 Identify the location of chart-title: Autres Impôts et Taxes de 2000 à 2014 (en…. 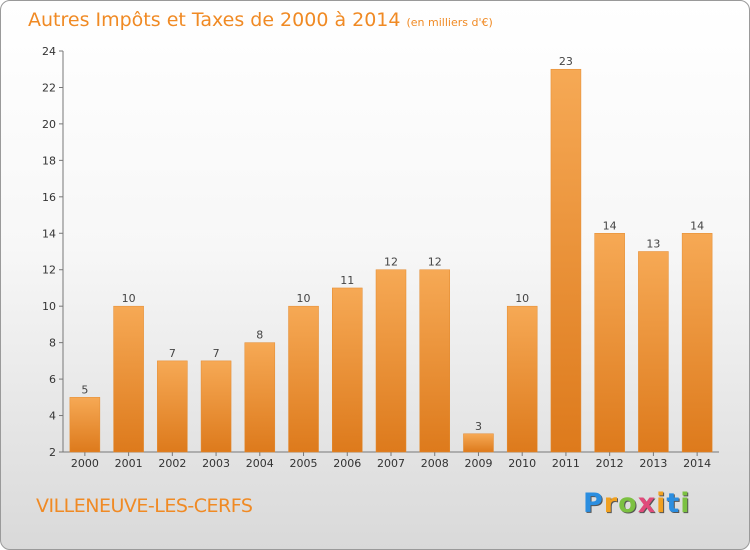
(260, 20).